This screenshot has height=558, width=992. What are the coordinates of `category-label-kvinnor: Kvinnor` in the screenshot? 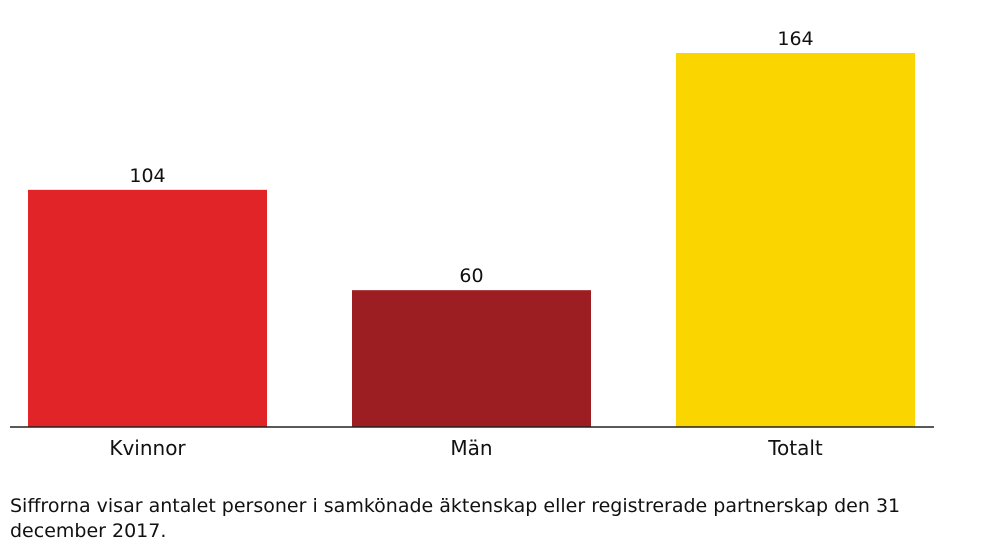 It's located at (147, 448).